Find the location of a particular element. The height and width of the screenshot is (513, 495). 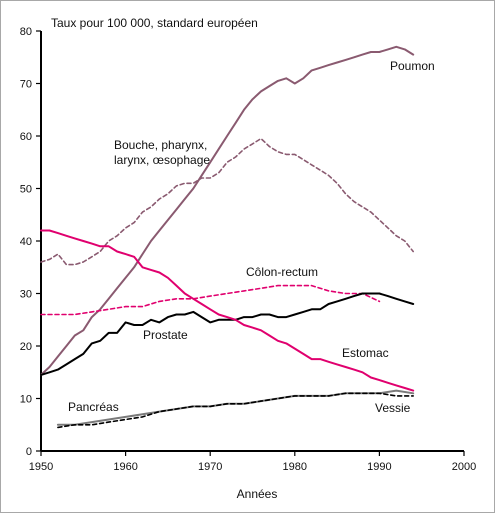

y-tick-label: 30 is located at coordinates (26, 295).